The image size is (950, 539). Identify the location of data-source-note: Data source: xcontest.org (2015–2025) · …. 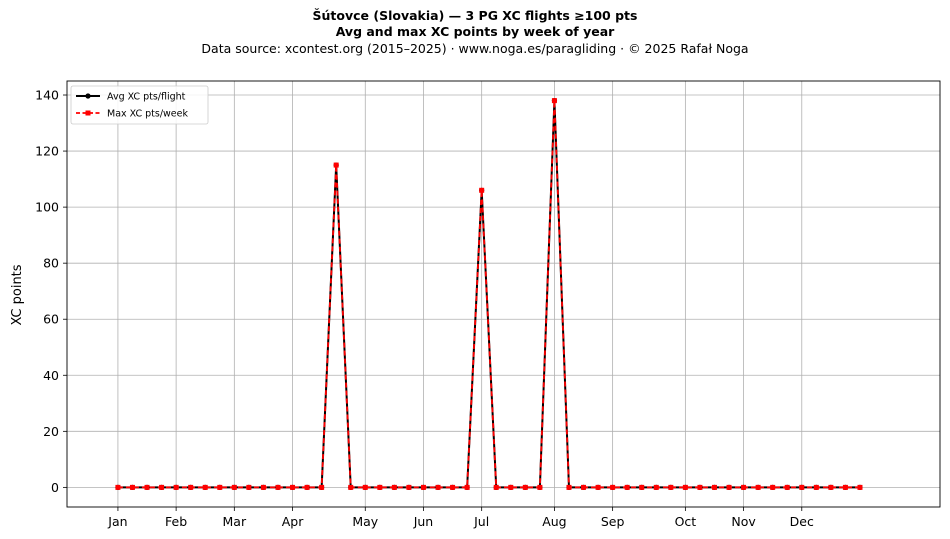
(475, 48).